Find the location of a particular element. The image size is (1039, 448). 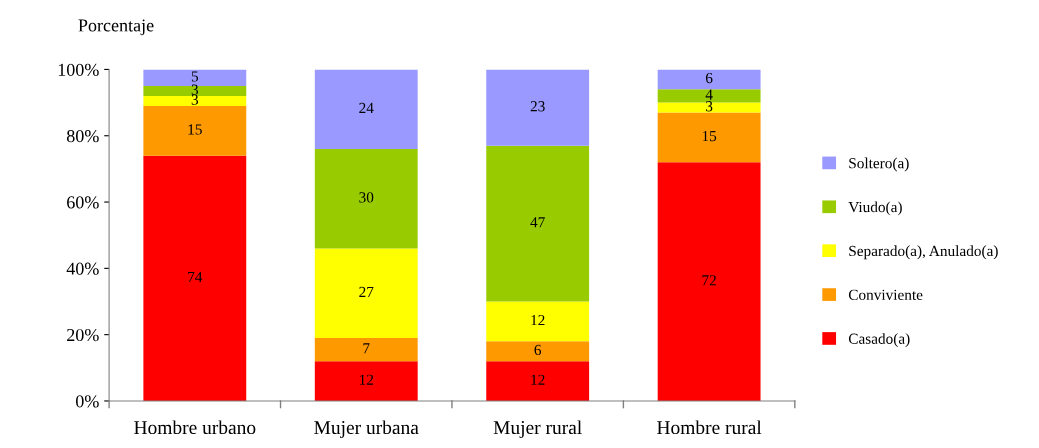

legend-label: Conviviente is located at coordinates (885, 294).